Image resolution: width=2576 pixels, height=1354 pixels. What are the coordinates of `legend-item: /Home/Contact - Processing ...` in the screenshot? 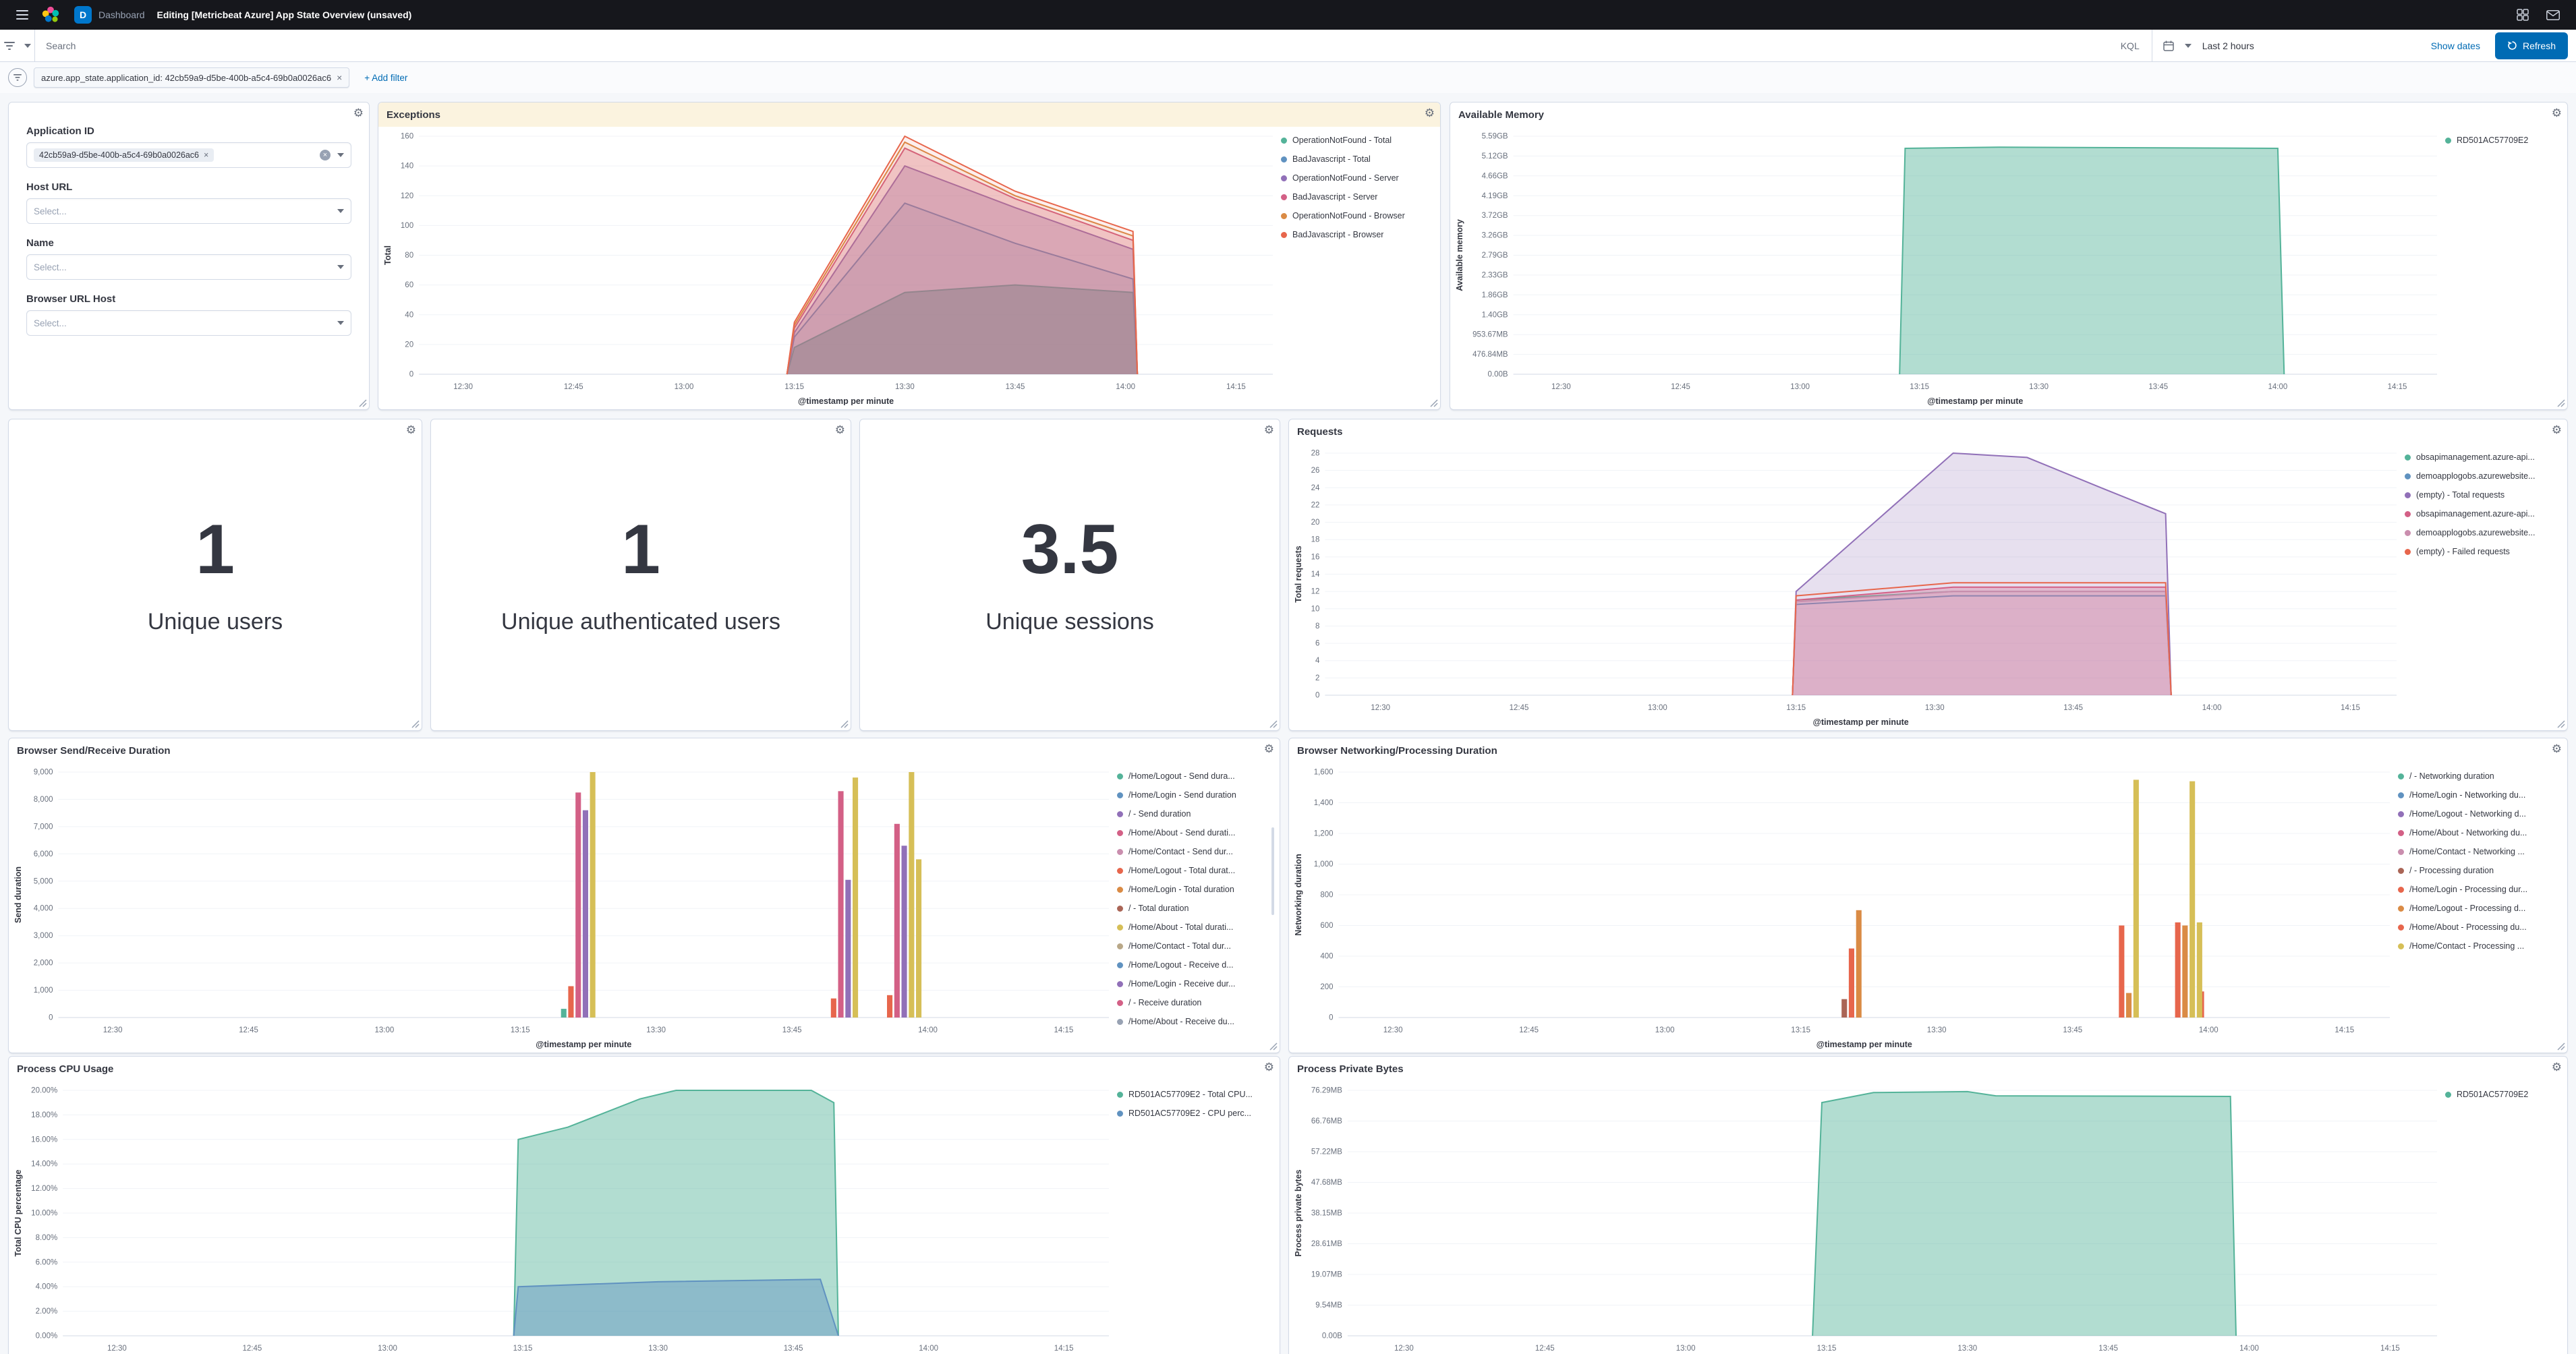 It's located at (2480, 946).